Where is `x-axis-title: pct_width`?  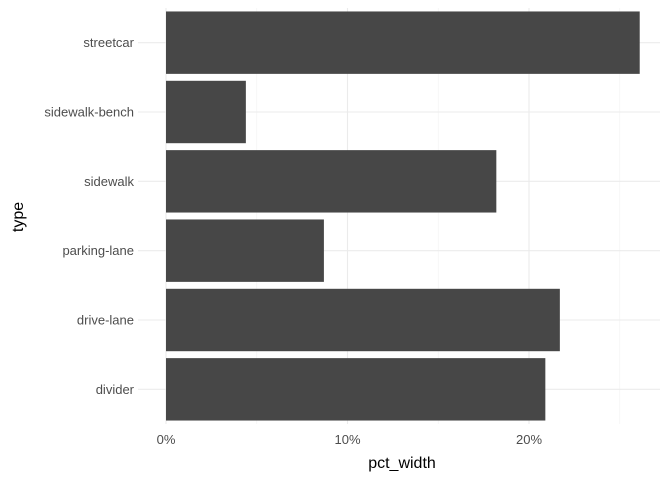
x-axis-title: pct_width is located at coordinates (402, 463).